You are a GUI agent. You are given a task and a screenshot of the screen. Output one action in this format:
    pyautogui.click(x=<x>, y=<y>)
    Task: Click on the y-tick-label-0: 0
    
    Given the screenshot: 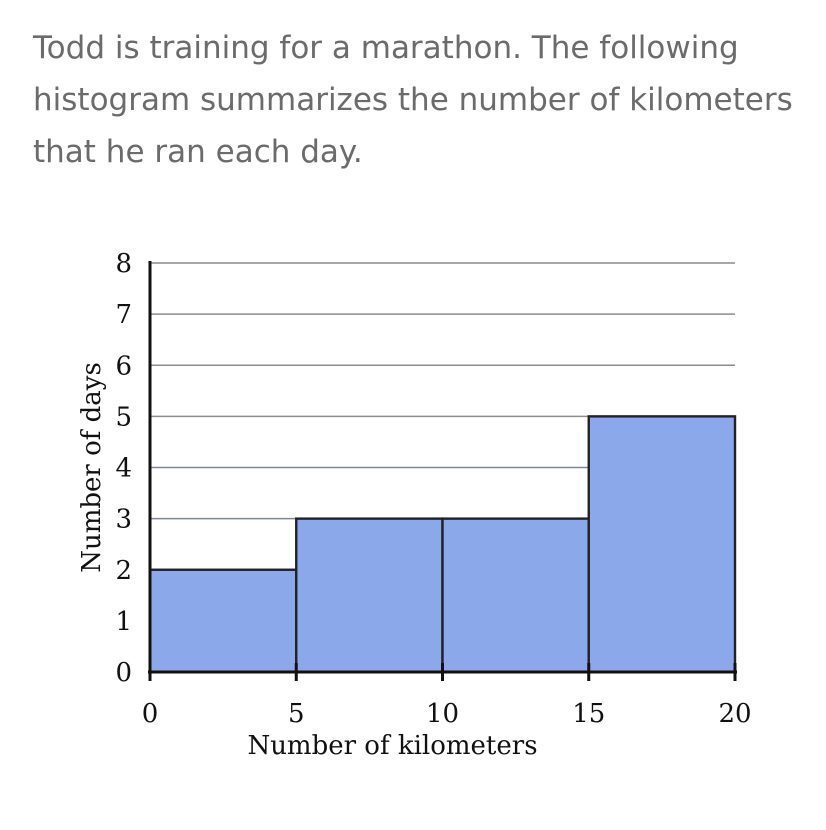 What is the action you would take?
    pyautogui.click(x=123, y=673)
    